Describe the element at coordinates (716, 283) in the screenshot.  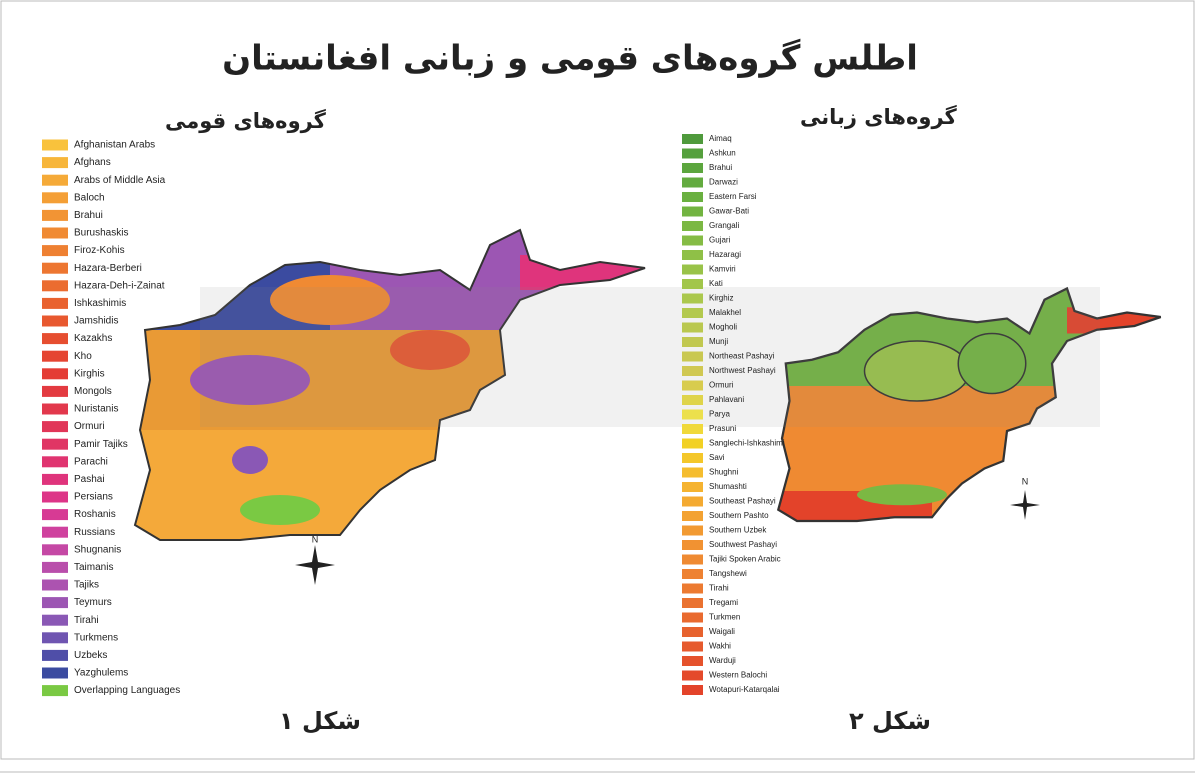
I see `legend-label: Kati` at that location.